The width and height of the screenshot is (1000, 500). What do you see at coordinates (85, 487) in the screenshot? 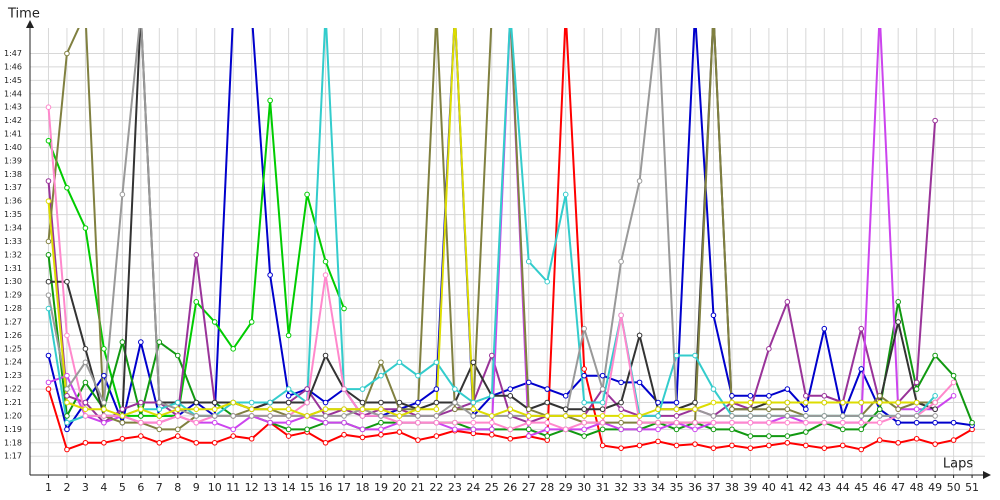
I see `x-tick-label: 3` at bounding box center [85, 487].